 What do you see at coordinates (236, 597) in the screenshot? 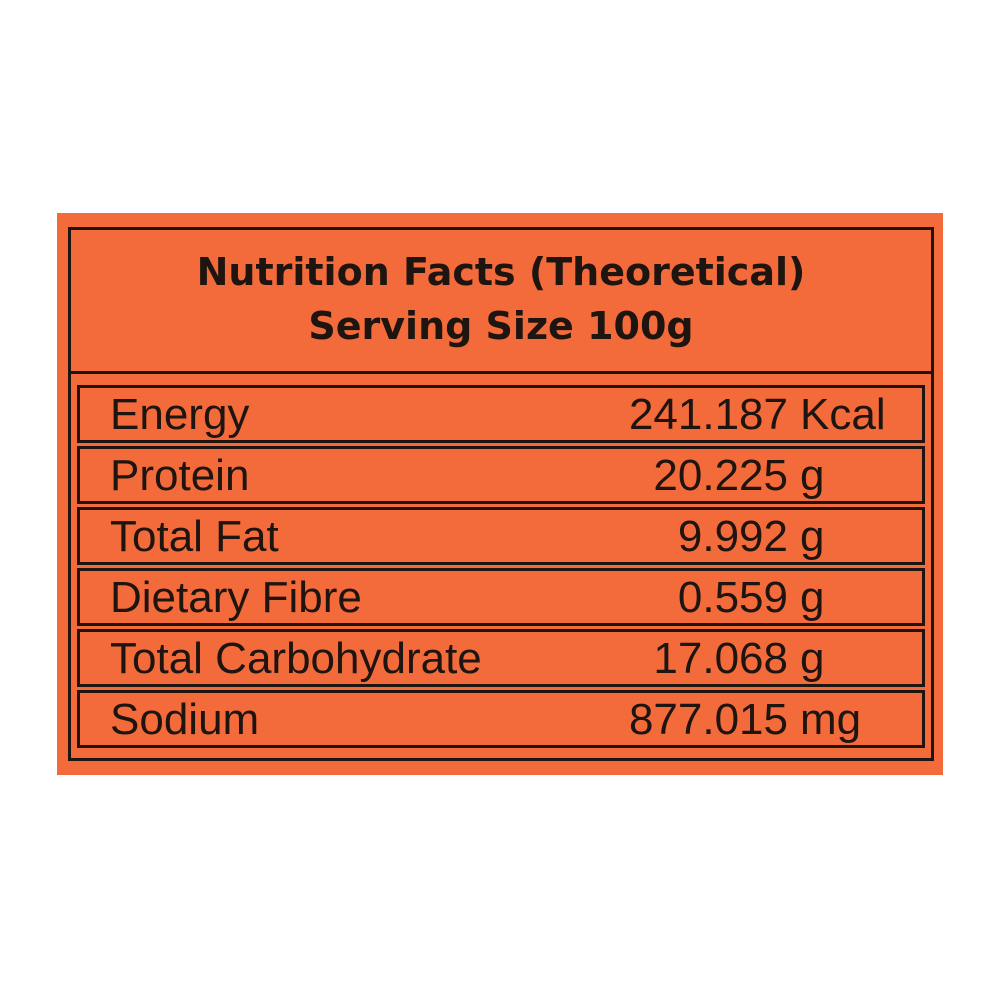
I see `nutrient-name: Dietary Fibre` at bounding box center [236, 597].